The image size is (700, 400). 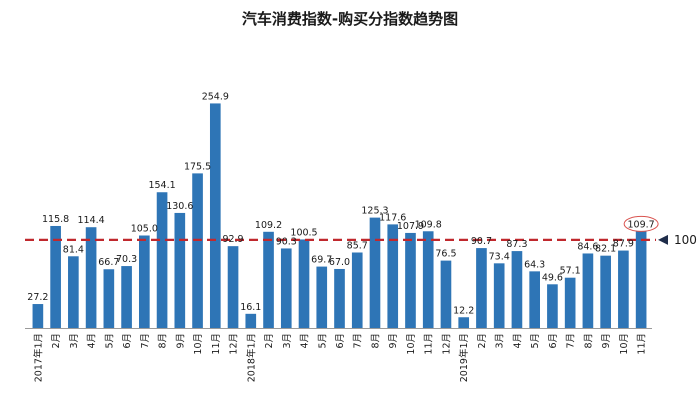 I want to click on value-label-9月: 130.6, so click(x=179, y=206).